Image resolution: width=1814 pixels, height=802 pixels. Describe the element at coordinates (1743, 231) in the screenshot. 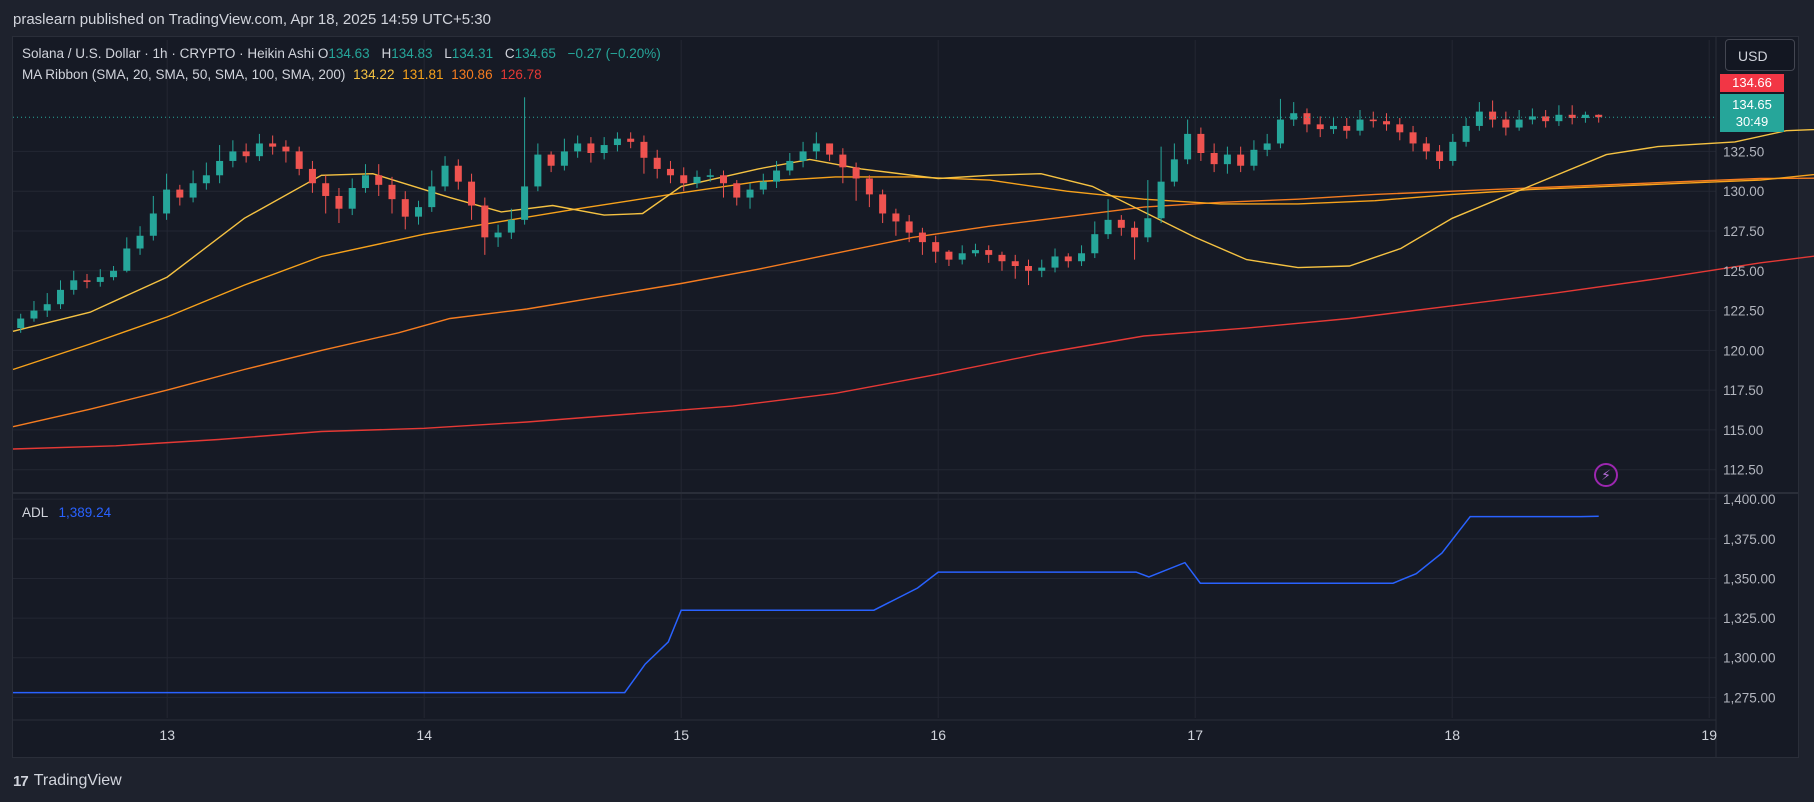

I see `price-tick-label: 127.50` at that location.